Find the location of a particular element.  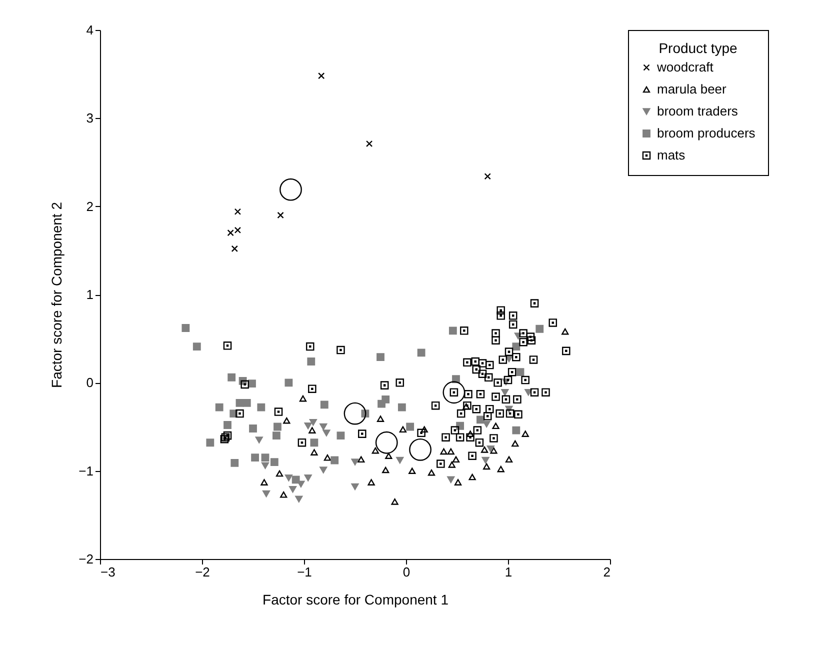

x-axis-title: Factor score for Component 1 is located at coordinates (355, 600).